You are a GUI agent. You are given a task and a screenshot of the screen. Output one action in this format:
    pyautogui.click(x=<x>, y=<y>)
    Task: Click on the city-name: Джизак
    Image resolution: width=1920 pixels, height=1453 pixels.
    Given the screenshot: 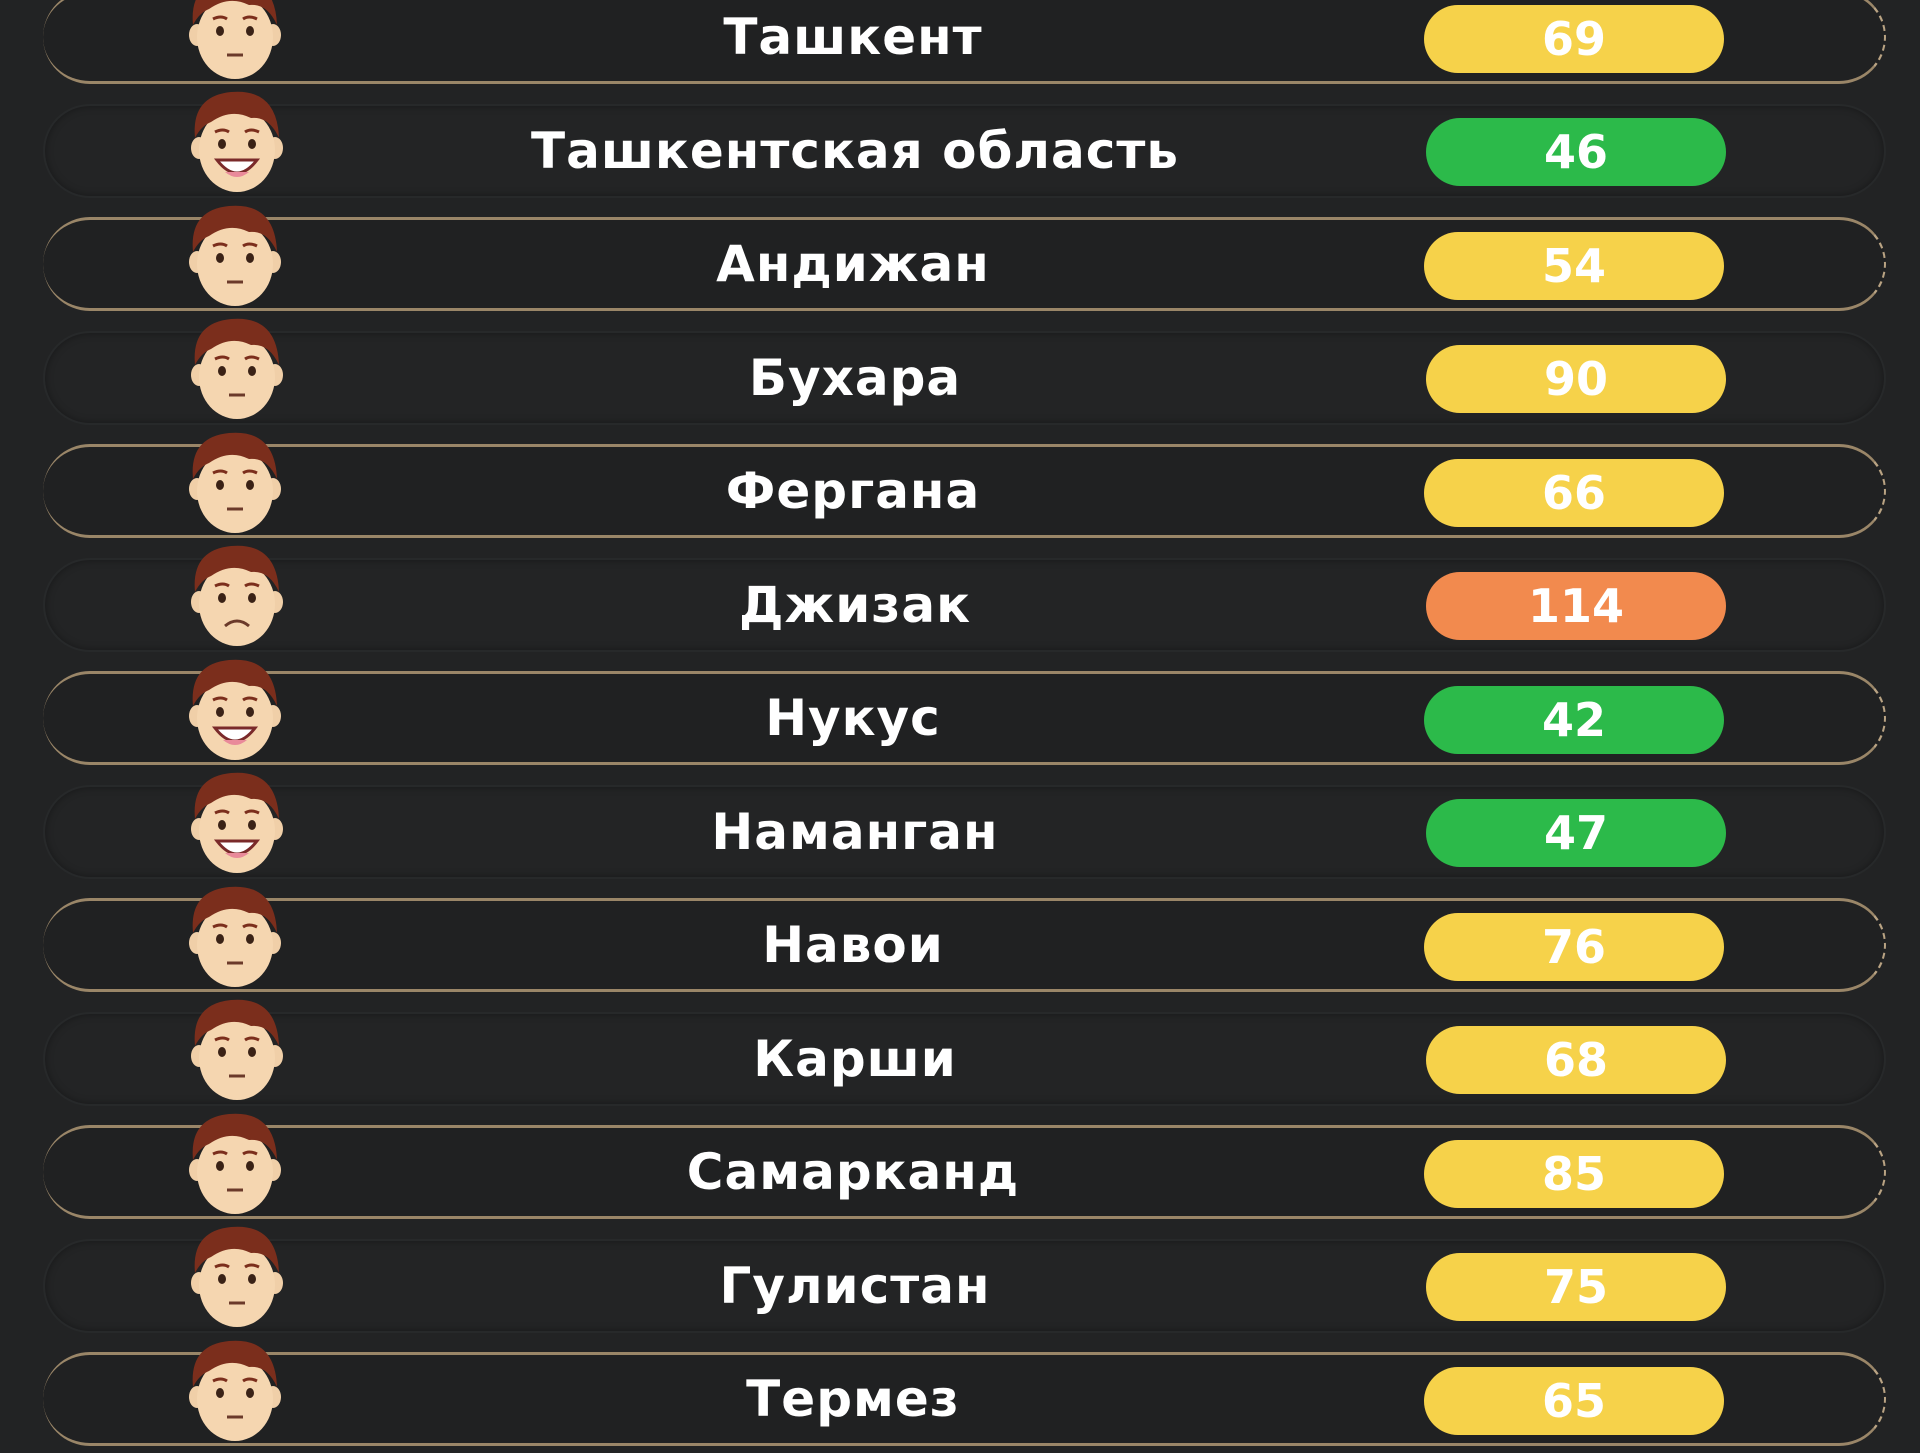 What is the action you would take?
    pyautogui.click(x=855, y=604)
    